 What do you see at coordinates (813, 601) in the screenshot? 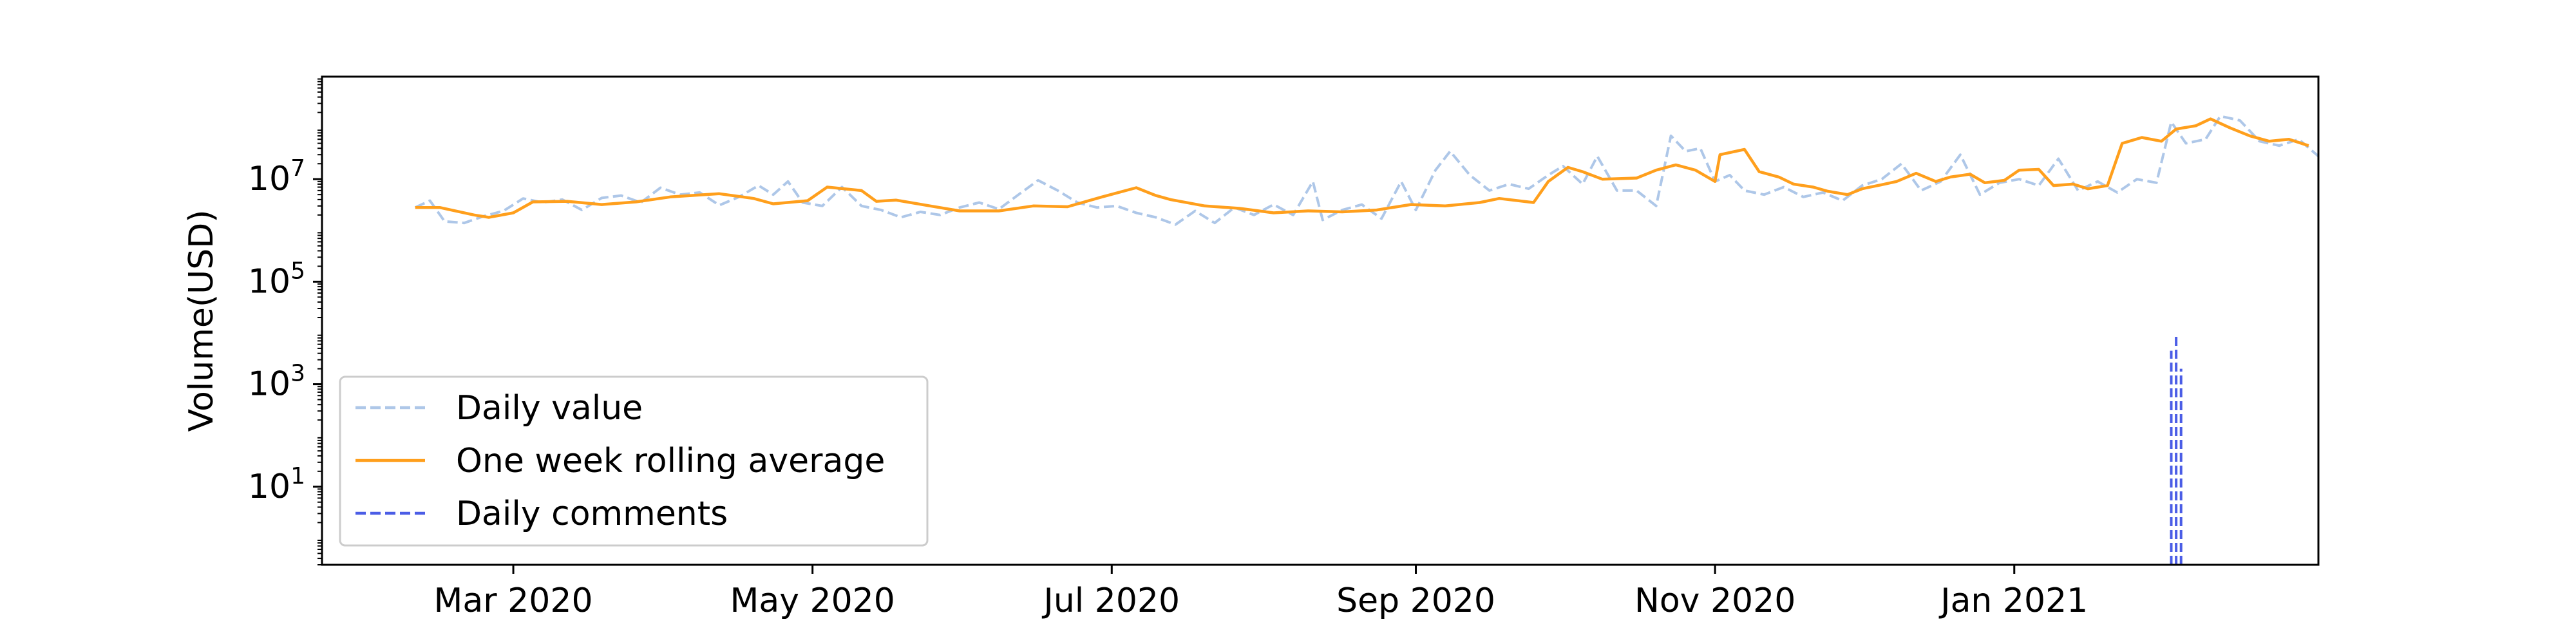
I see `x-tick-label-1: May 2020` at bounding box center [813, 601].